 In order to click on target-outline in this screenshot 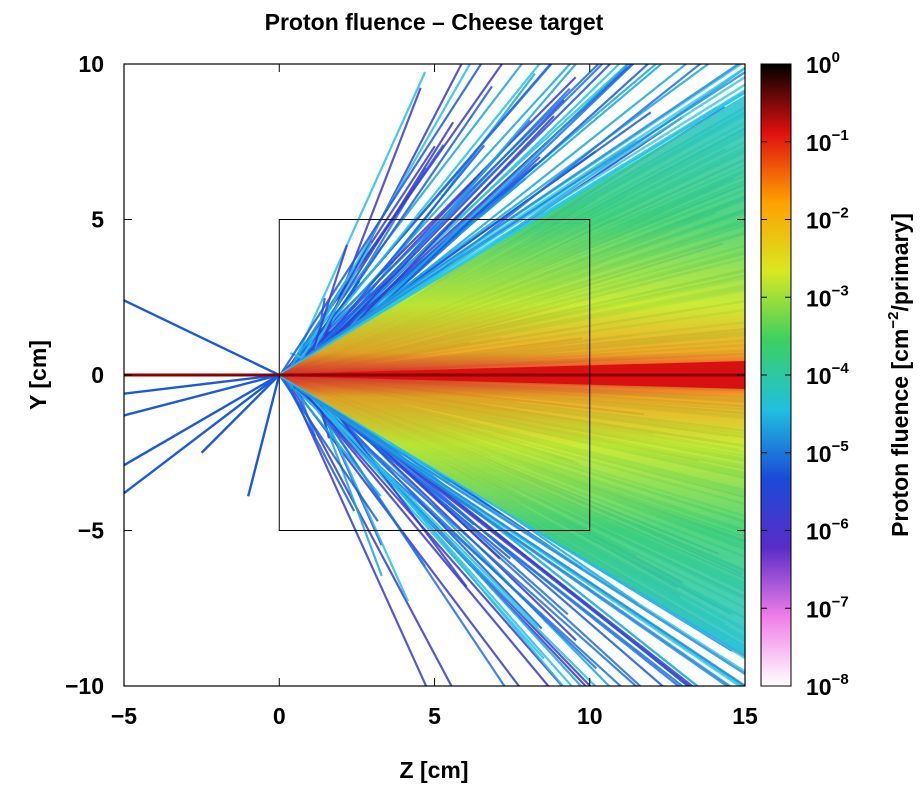, I will do `click(434, 375)`.